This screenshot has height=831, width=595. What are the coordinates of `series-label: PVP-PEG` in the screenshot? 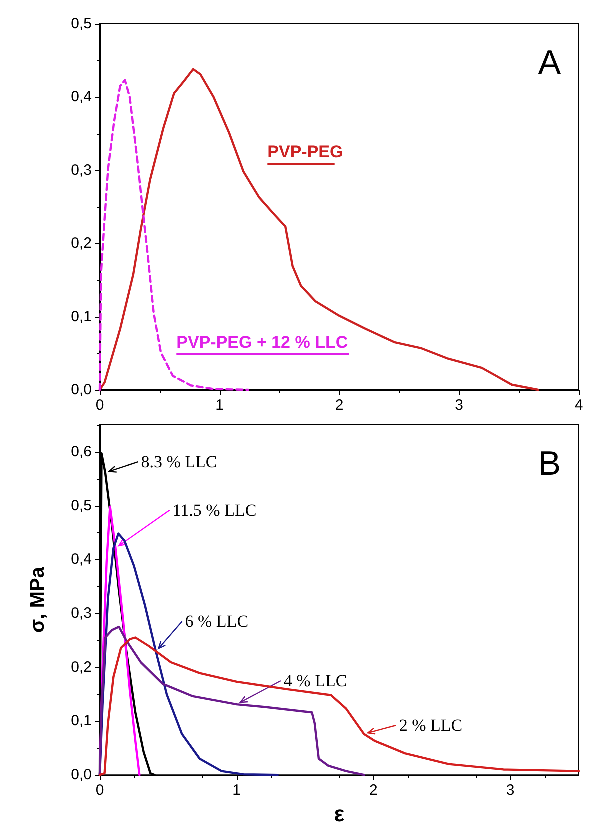 It's located at (306, 152).